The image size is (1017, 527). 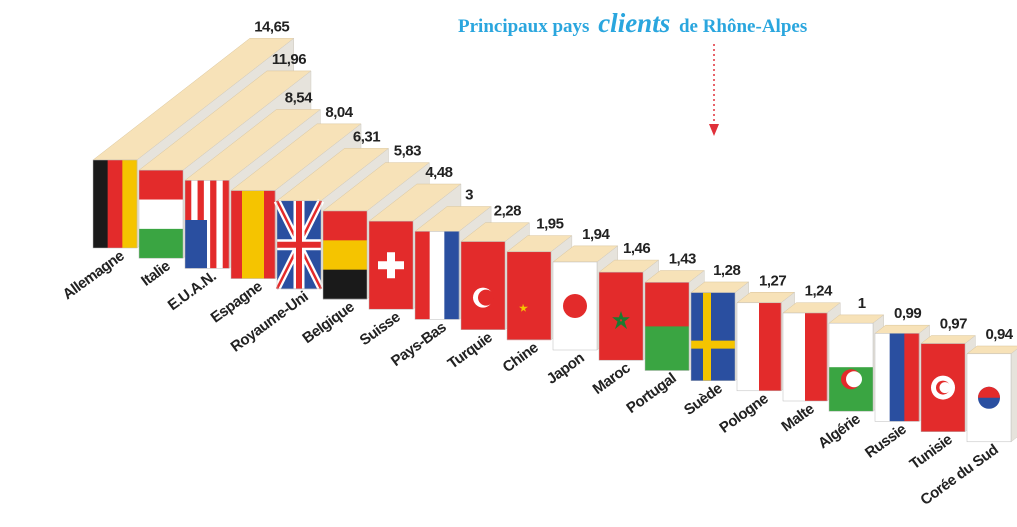 What do you see at coordinates (651, 393) in the screenshot?
I see `category-label: Portugal` at bounding box center [651, 393].